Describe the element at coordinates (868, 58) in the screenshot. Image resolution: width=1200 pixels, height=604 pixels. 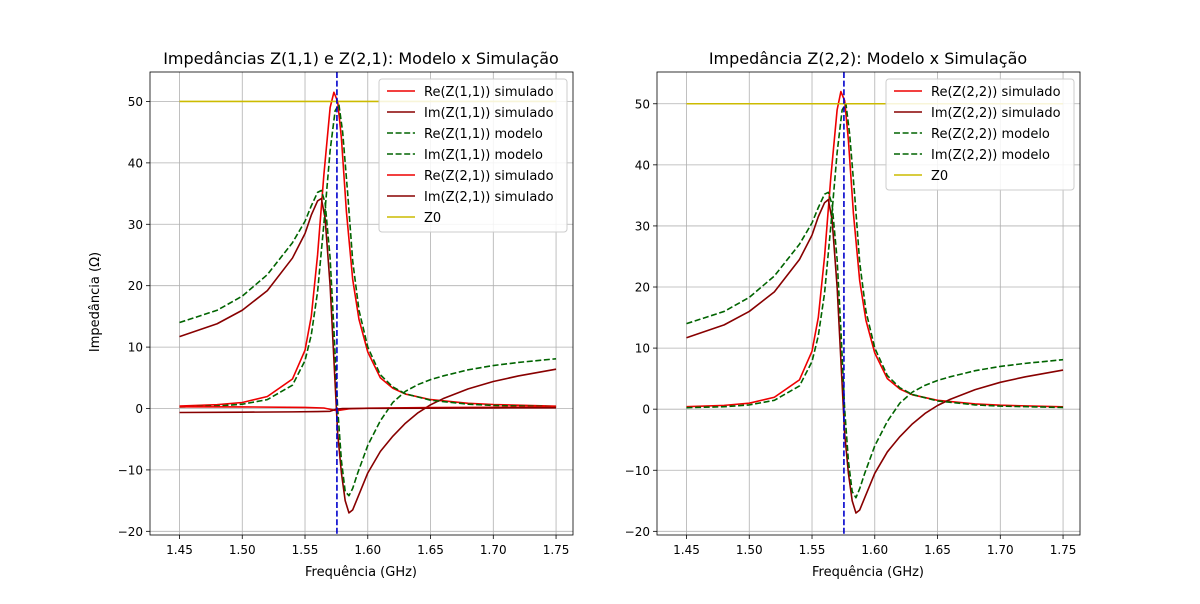
I see `chart-title: Impedância Z(2,2): Modelo x Simulação` at that location.